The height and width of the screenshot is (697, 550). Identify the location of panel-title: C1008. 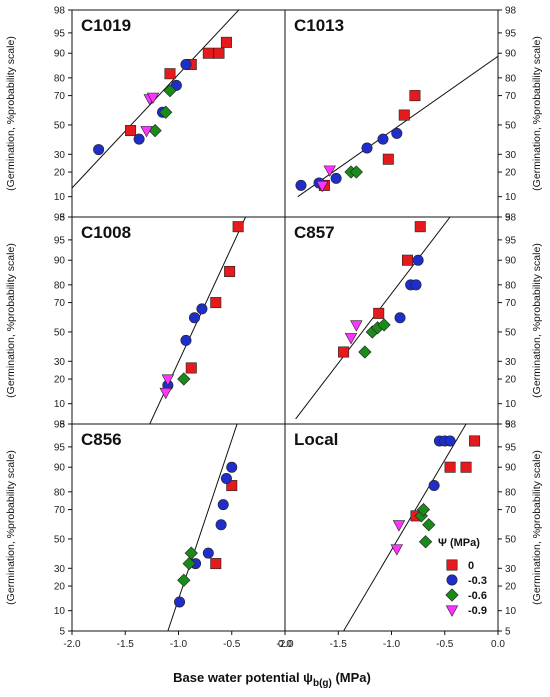
(106, 232).